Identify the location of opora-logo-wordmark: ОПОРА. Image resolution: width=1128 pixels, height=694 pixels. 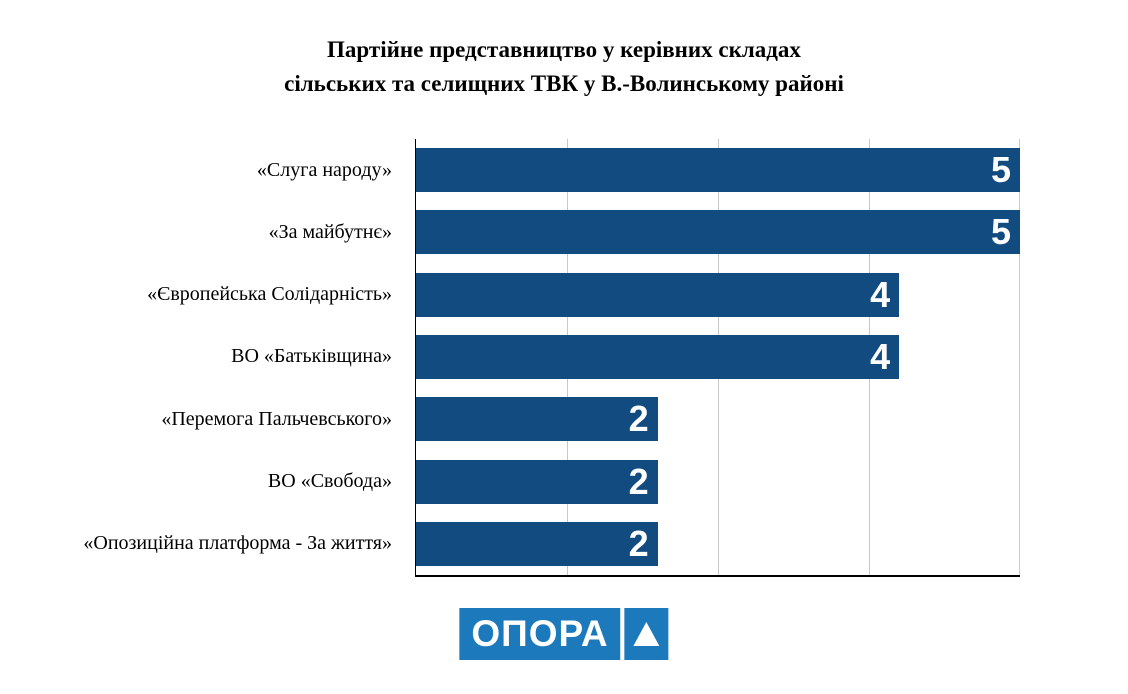
(540, 634).